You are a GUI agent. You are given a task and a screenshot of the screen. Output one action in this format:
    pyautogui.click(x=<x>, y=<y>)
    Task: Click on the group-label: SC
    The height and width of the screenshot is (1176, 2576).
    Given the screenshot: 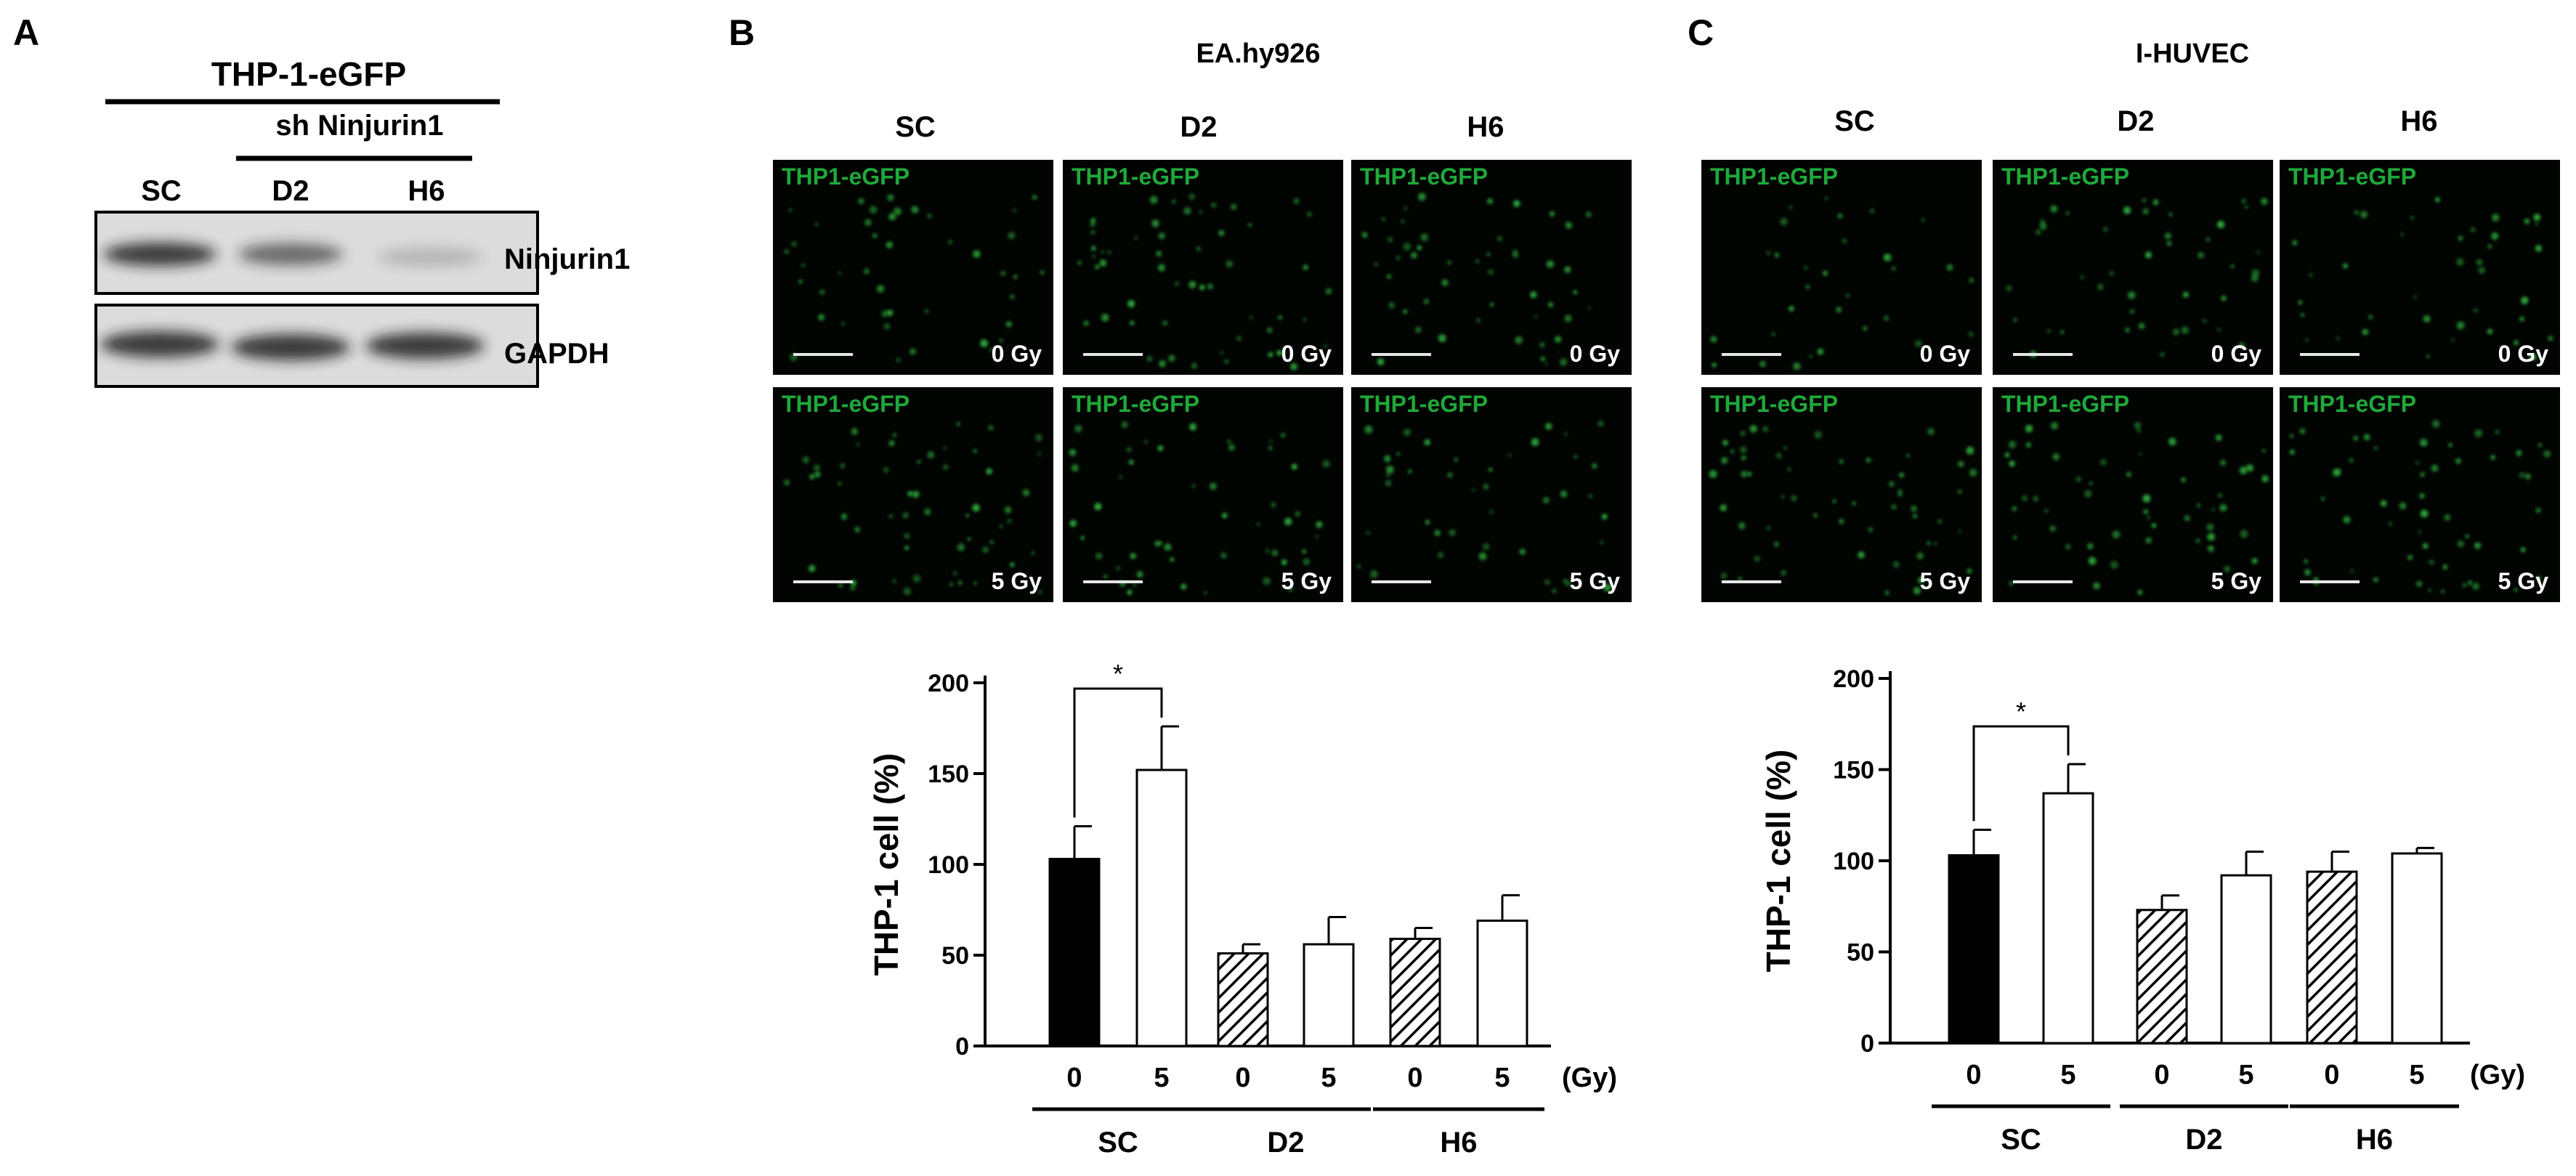 What is the action you would take?
    pyautogui.click(x=2021, y=1140)
    